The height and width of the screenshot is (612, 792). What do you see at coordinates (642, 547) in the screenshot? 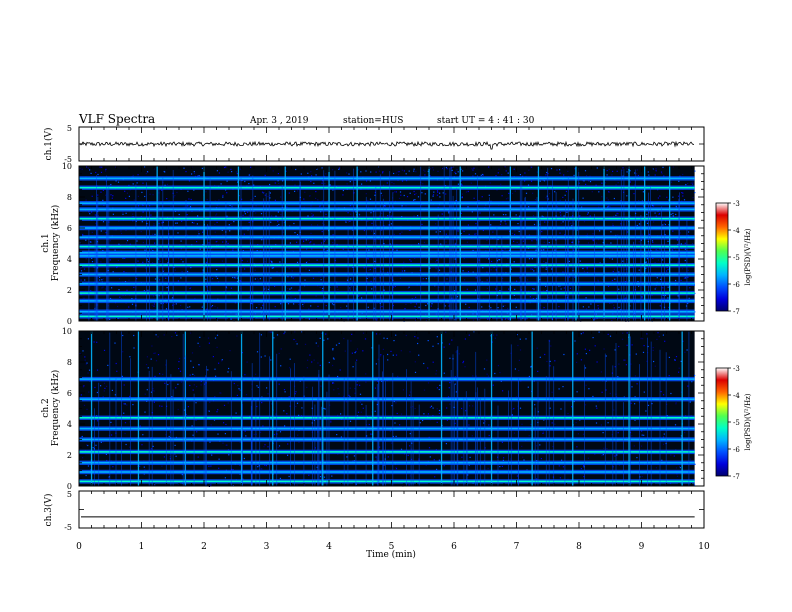
I see `x-tick-label: 9` at bounding box center [642, 547].